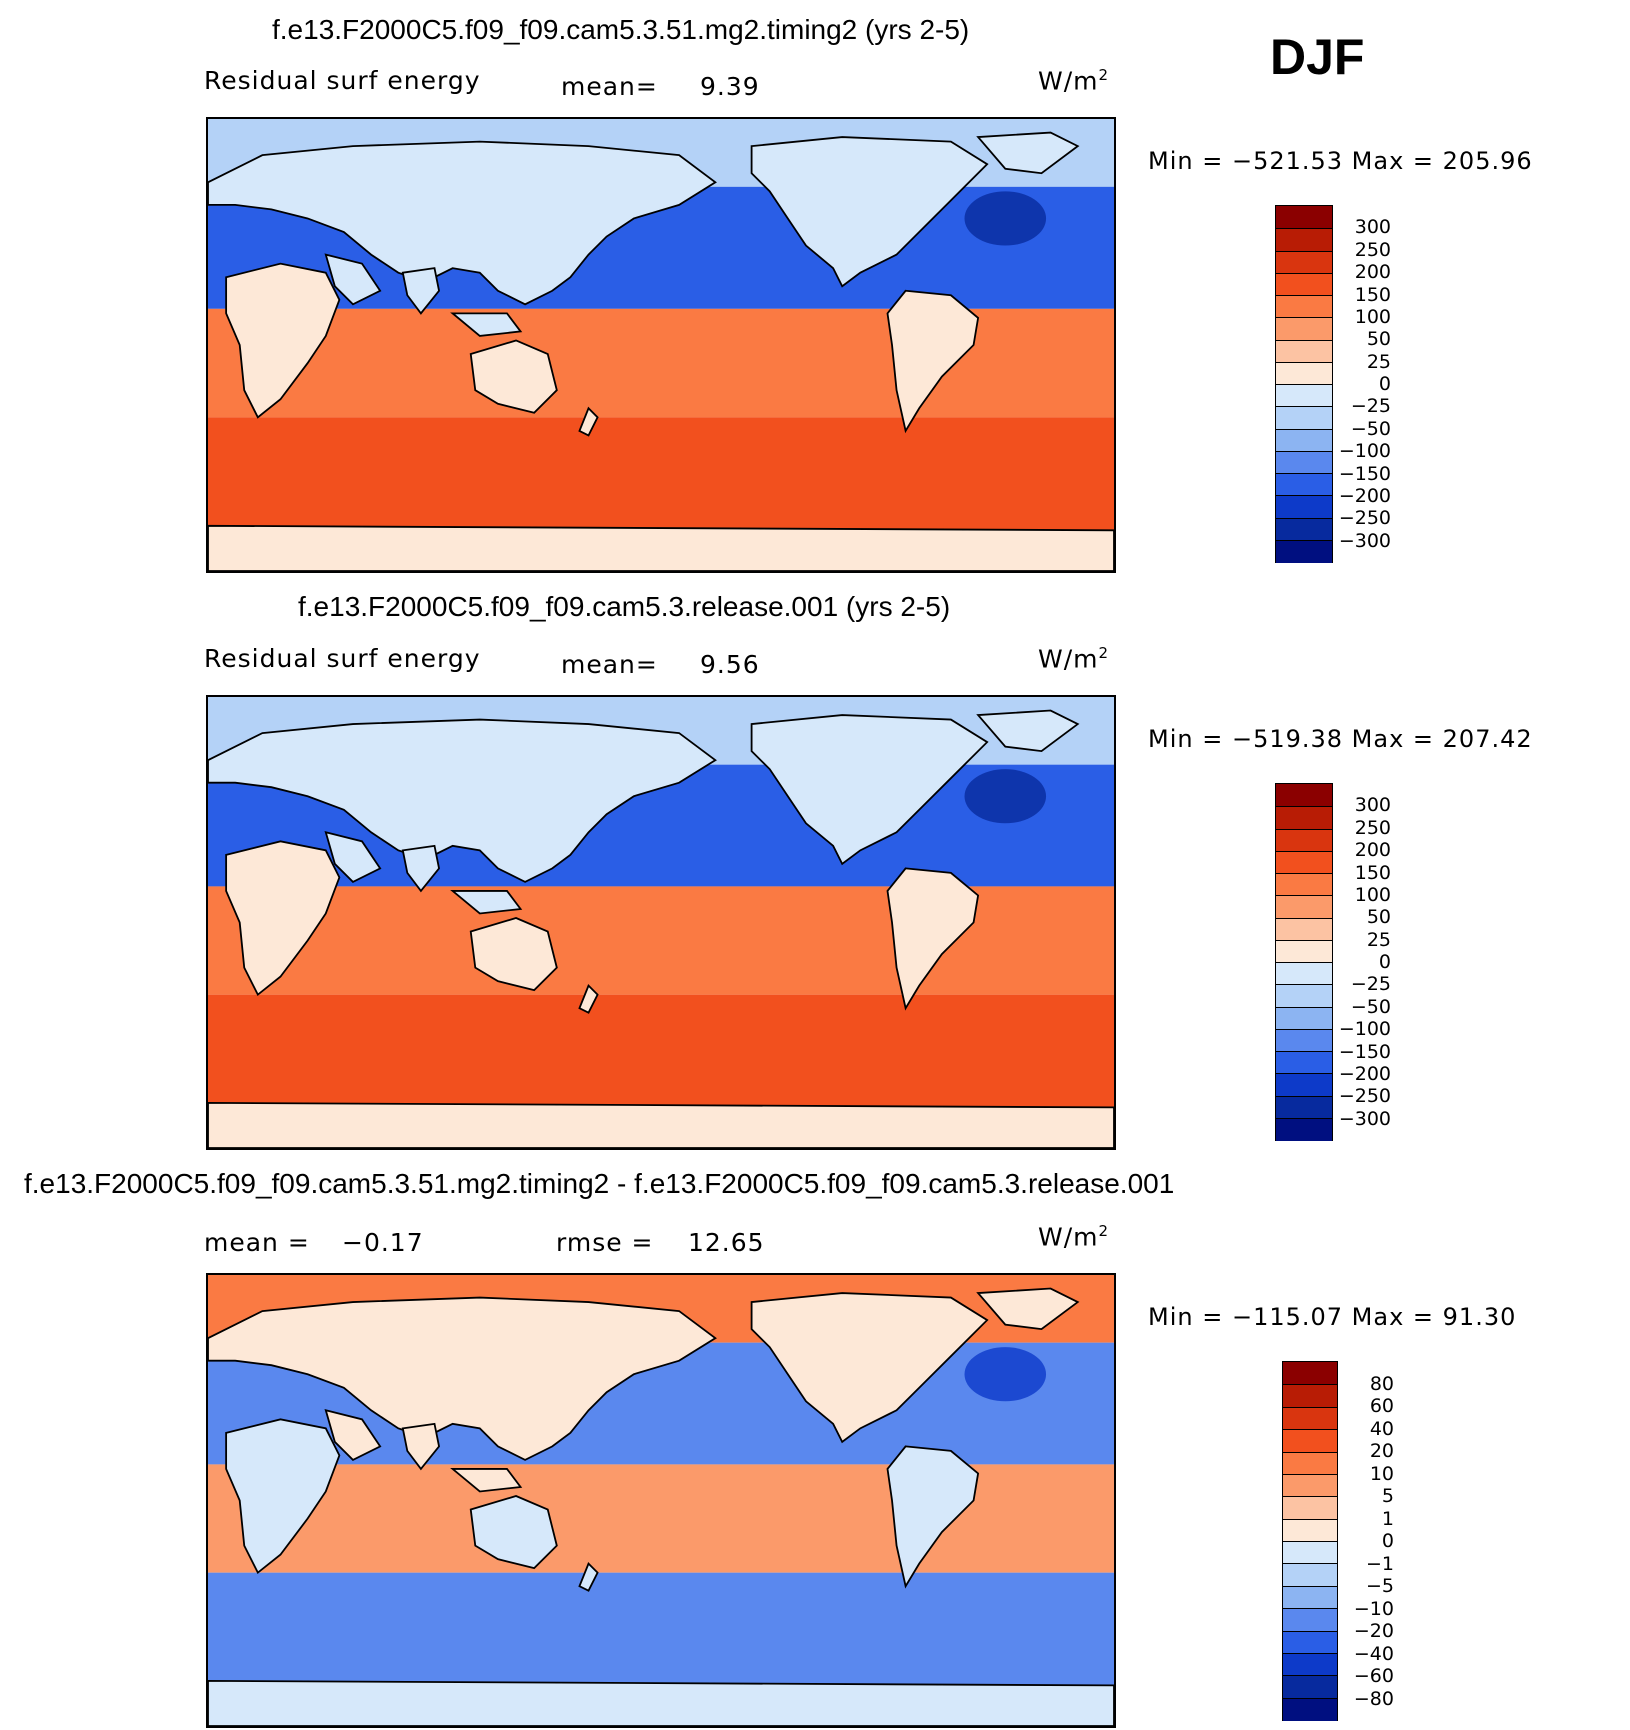  What do you see at coordinates (1379, 1586) in the screenshot?
I see `colorbar-tick-label: −5` at bounding box center [1379, 1586].